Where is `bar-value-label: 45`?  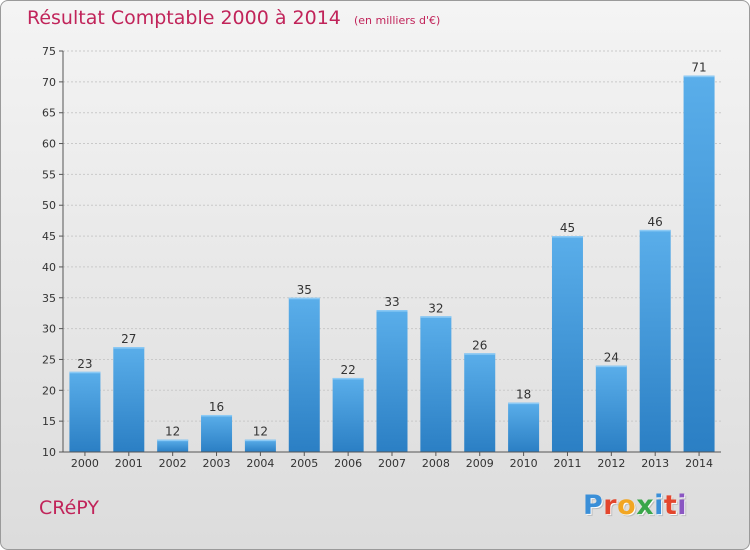
bar-value-label: 45 is located at coordinates (567, 228).